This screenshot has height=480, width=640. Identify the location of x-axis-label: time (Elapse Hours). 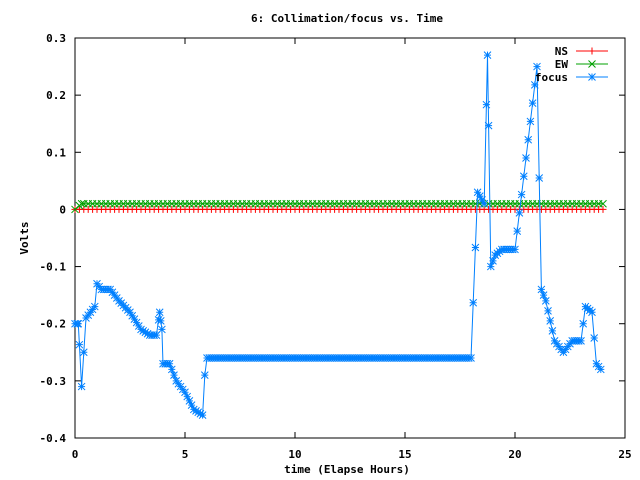
(347, 469).